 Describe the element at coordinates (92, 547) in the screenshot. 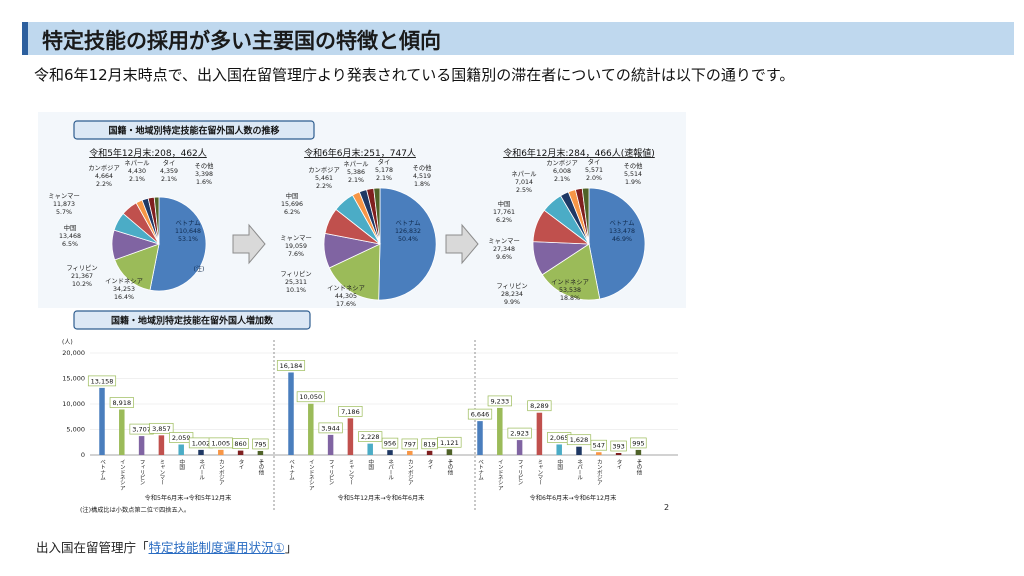

I see `source-prefix: 出入国在留管理庁「` at that location.